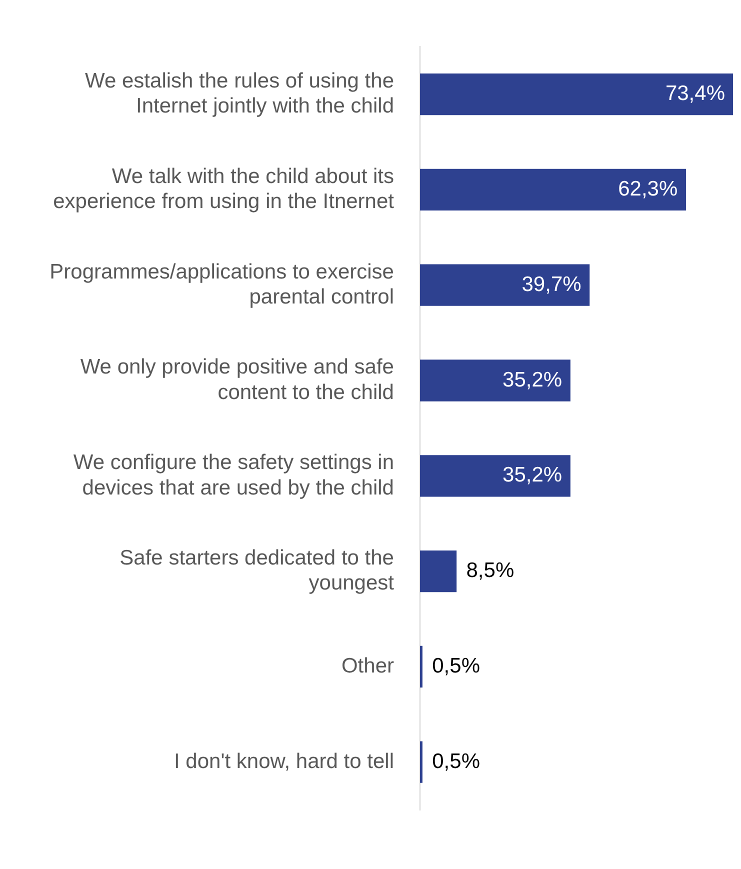 This screenshot has height=869, width=741. Describe the element at coordinates (237, 380) in the screenshot. I see `y-tick-label: We only provide positive and safe content to the child` at that location.